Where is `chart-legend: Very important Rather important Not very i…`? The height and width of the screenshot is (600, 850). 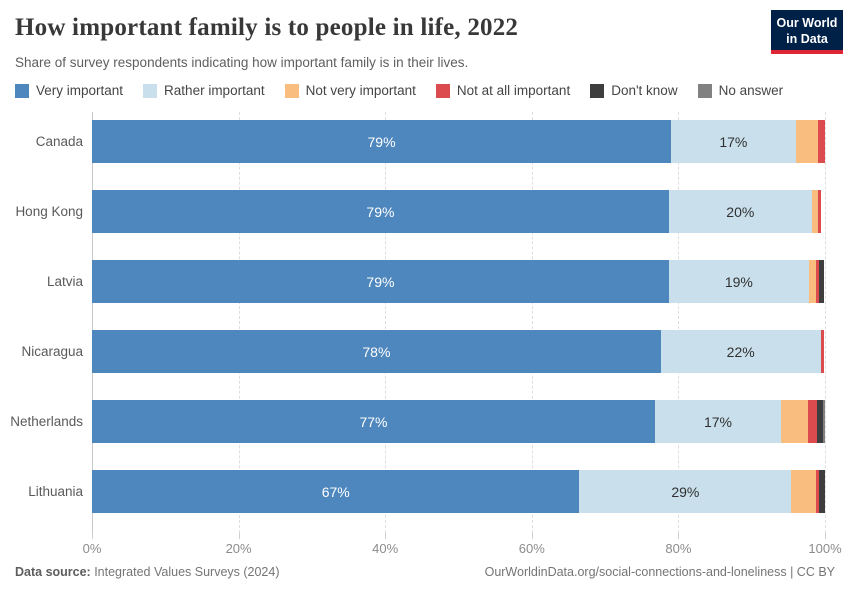 chart-legend: Very important Rather important Not very i… is located at coordinates (399, 90).